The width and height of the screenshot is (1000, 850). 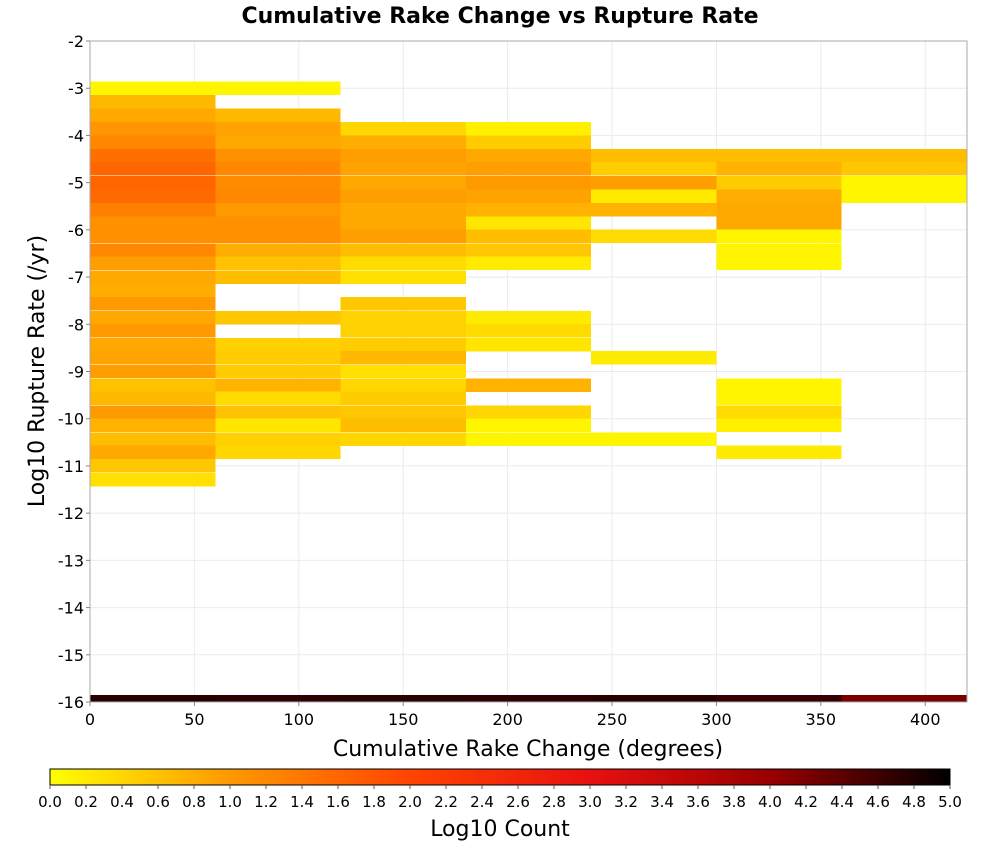 I want to click on x-tick-label: 350, so click(x=821, y=719).